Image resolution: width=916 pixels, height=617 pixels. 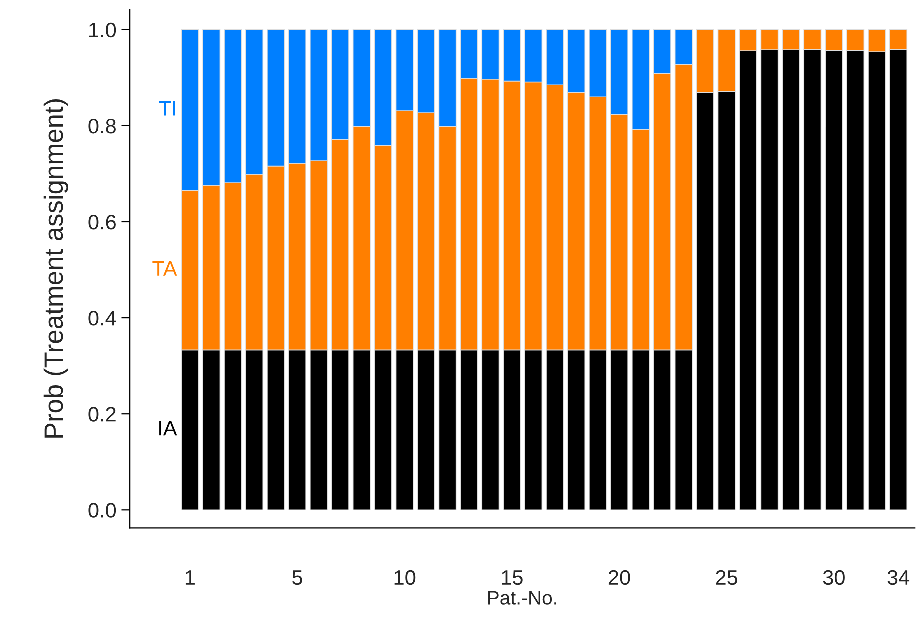 I want to click on x-tick-label: 34, so click(x=899, y=578).